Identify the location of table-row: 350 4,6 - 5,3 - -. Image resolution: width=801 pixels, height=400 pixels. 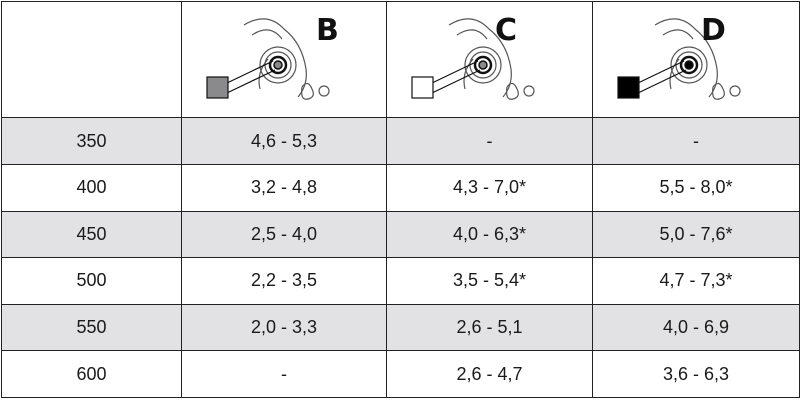
(400, 141).